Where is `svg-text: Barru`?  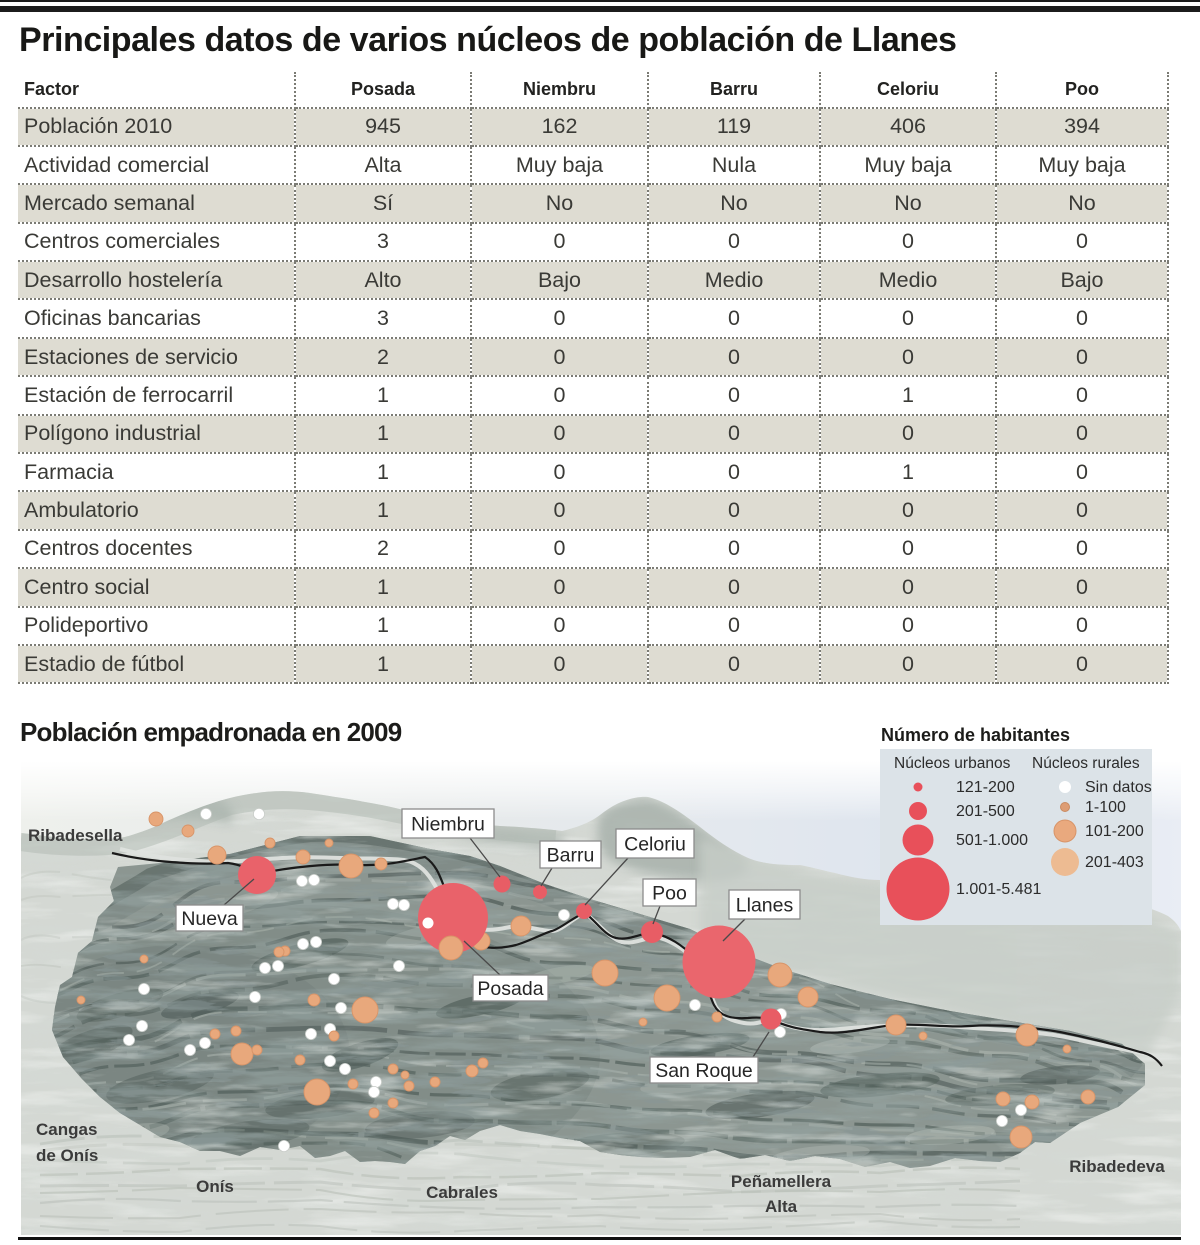 svg-text: Barru is located at coordinates (571, 856).